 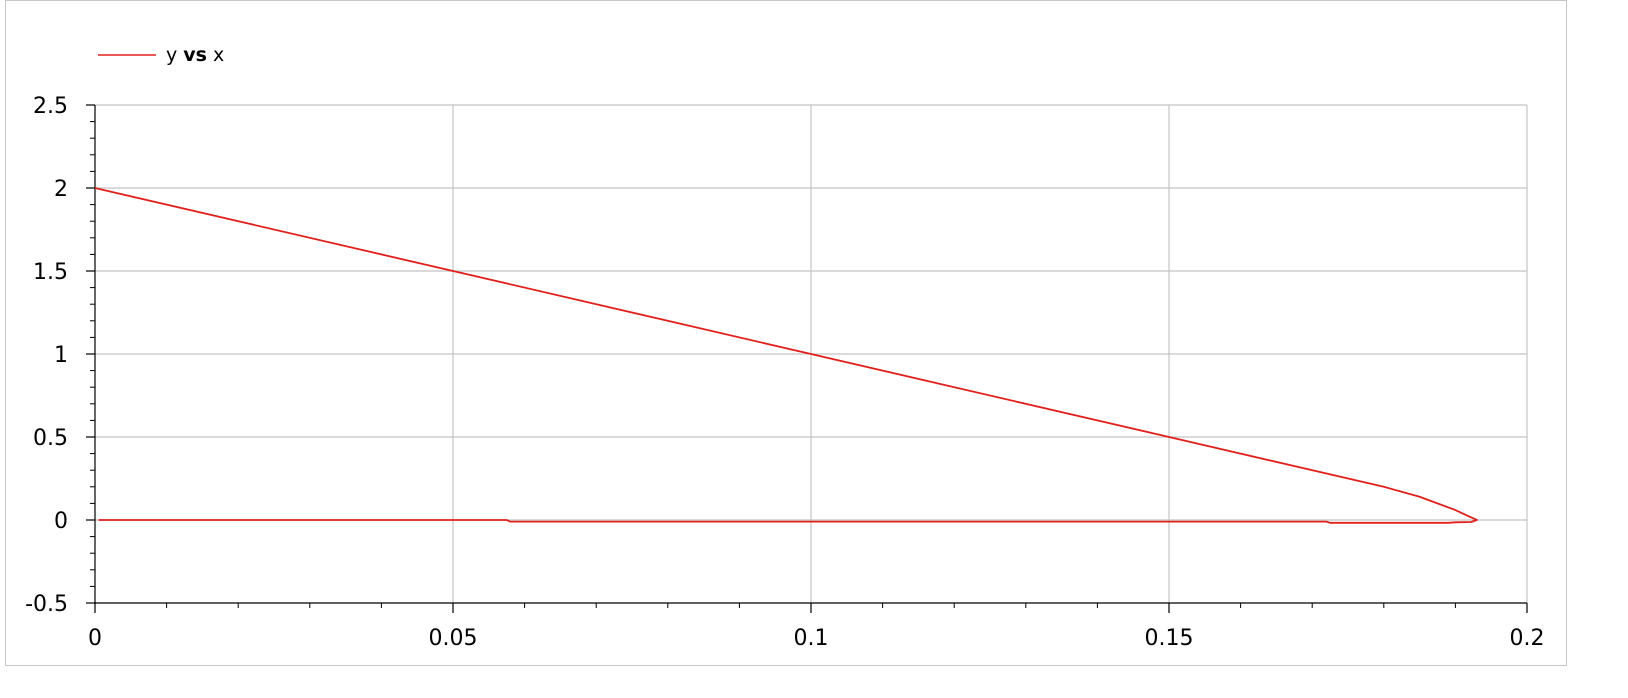 I want to click on x-tick-label: 0.2, so click(x=1527, y=638).